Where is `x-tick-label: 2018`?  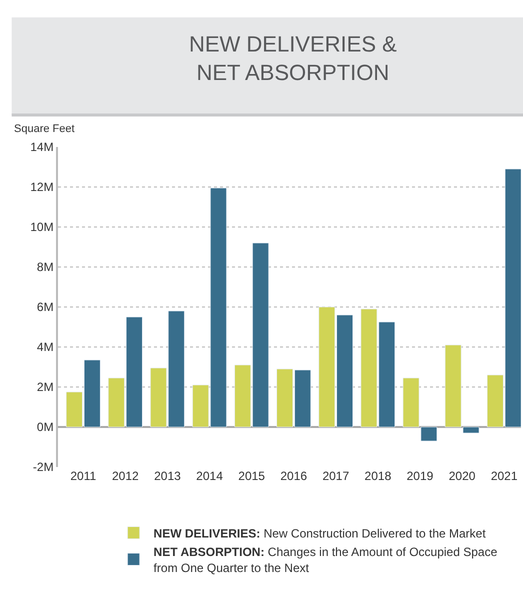 x-tick-label: 2018 is located at coordinates (378, 476).